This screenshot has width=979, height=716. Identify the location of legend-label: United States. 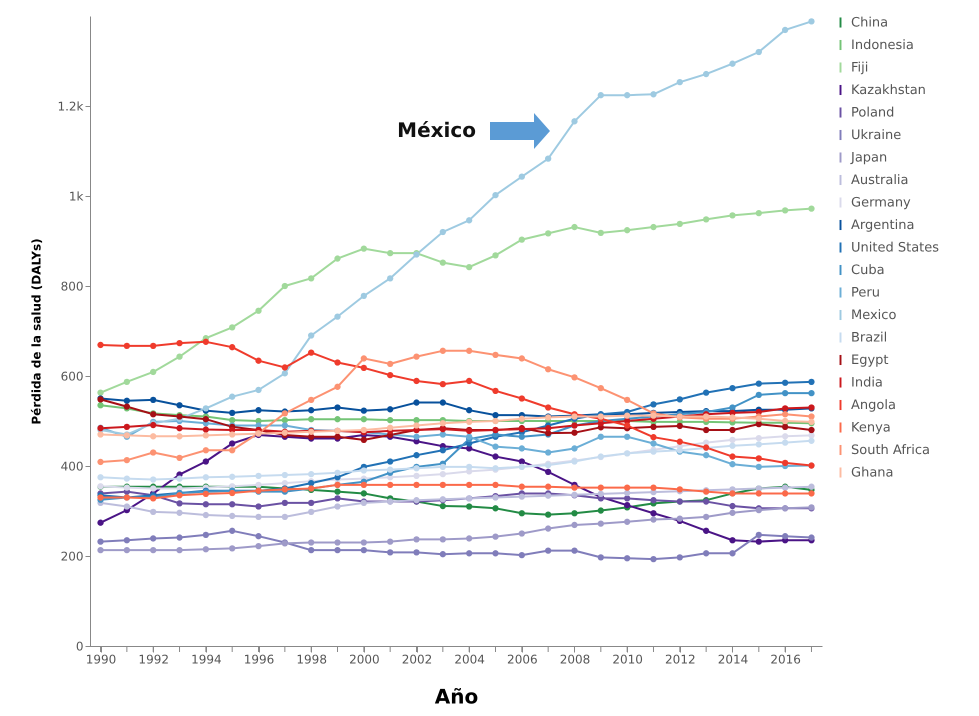
(895, 248).